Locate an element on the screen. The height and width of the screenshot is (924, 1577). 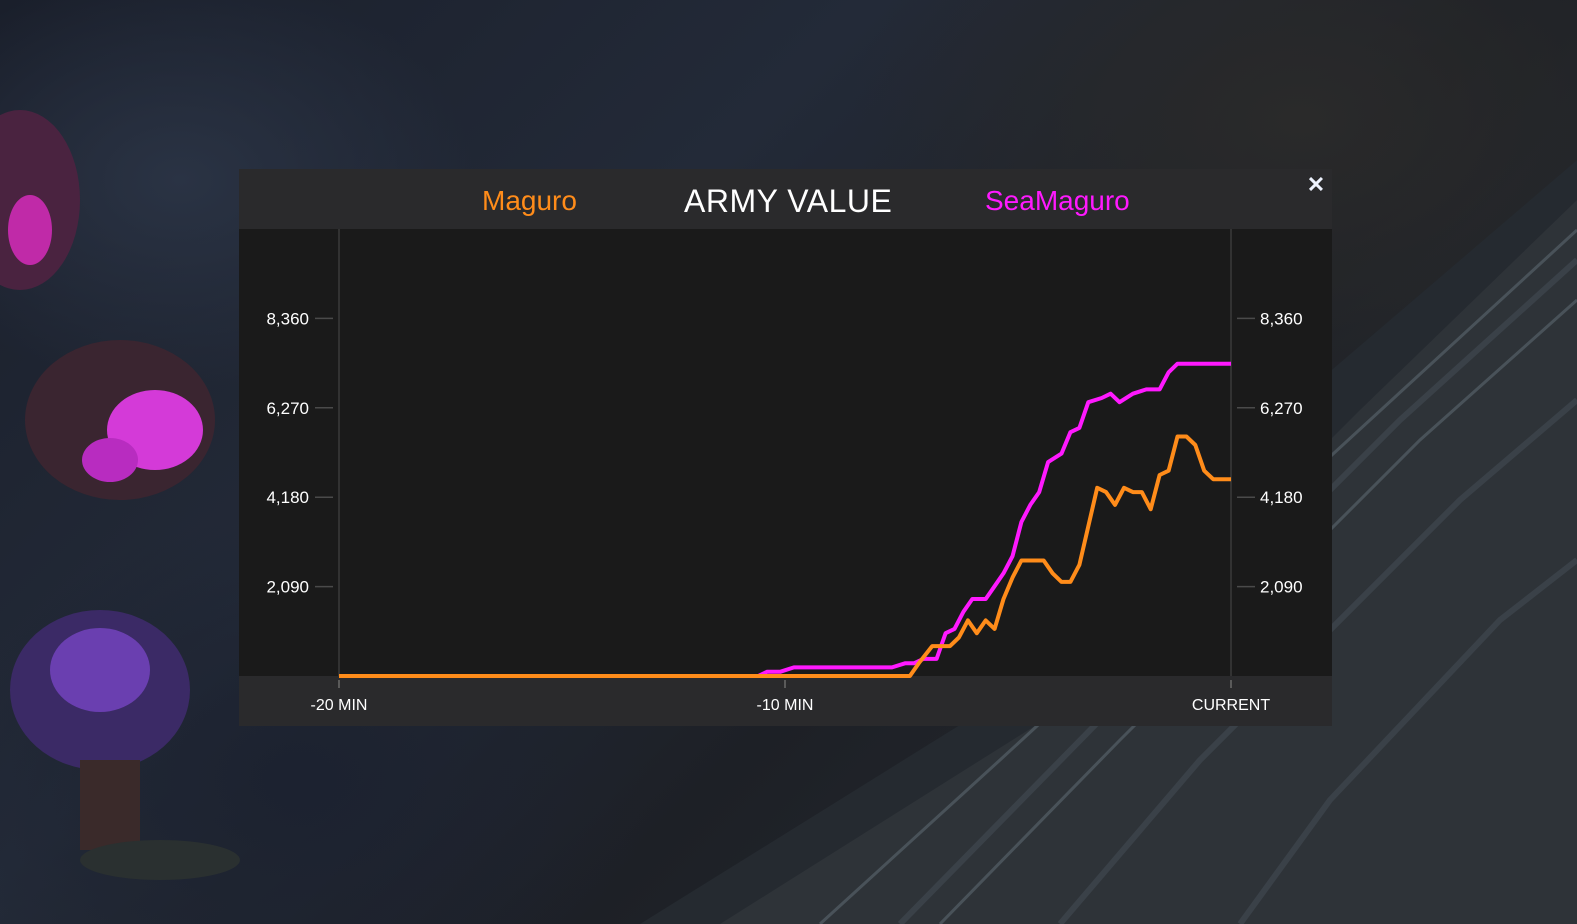
player-left-name: Maguro is located at coordinates (529, 200).